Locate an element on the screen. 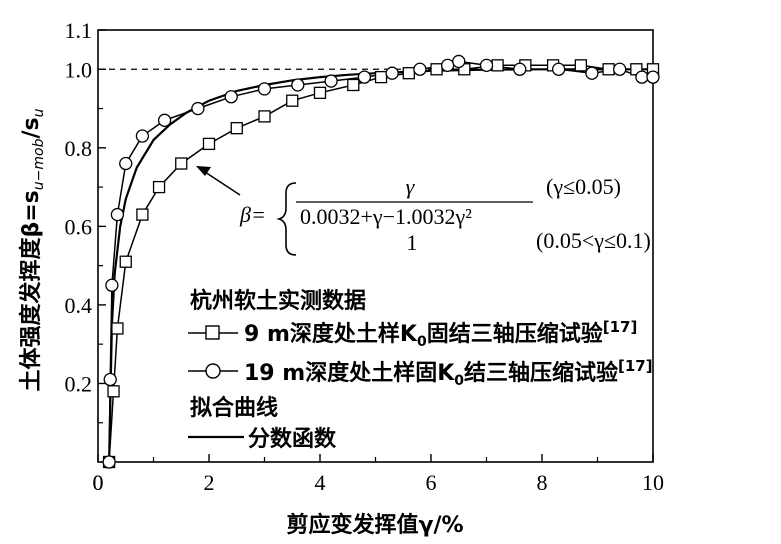  square-marker-icon is located at coordinates (212, 332).